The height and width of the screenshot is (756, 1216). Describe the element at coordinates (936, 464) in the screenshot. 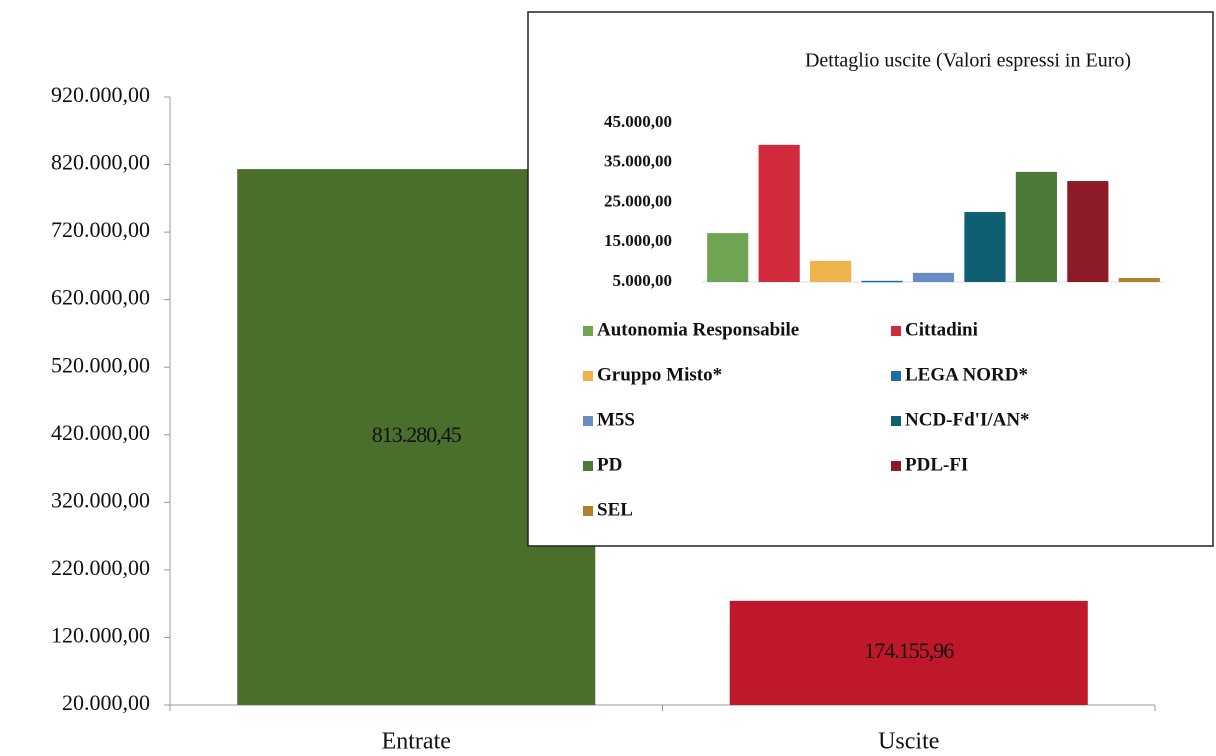

I see `legend-label: PDL-FI` at that location.